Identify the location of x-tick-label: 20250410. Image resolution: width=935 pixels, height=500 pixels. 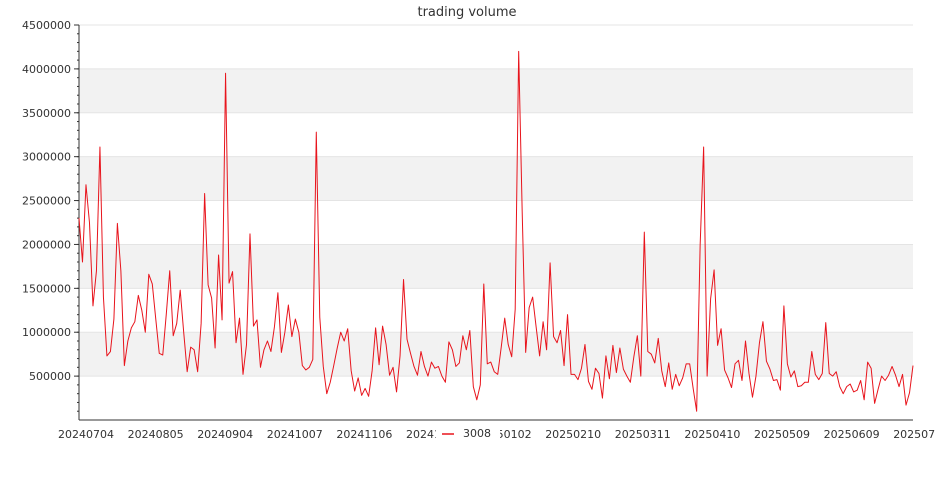
(712, 434).